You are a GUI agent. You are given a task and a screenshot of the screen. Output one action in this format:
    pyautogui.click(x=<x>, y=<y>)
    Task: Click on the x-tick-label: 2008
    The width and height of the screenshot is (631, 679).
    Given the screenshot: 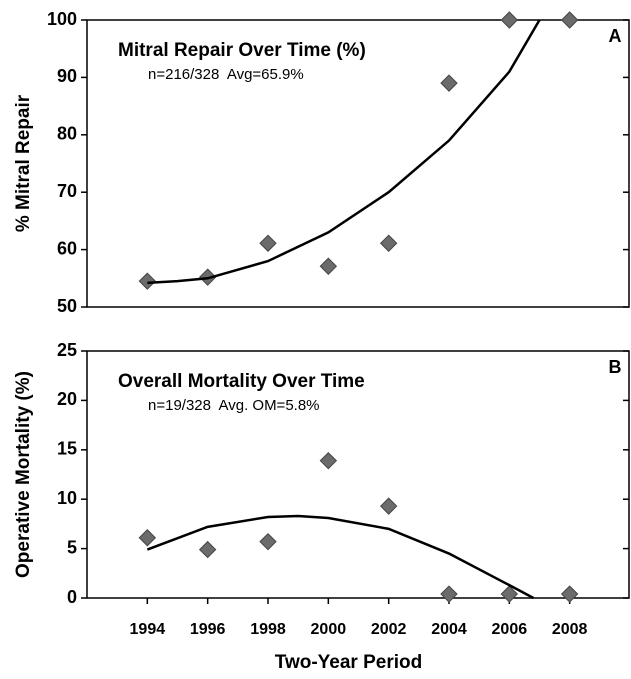 What is the action you would take?
    pyautogui.click(x=570, y=629)
    